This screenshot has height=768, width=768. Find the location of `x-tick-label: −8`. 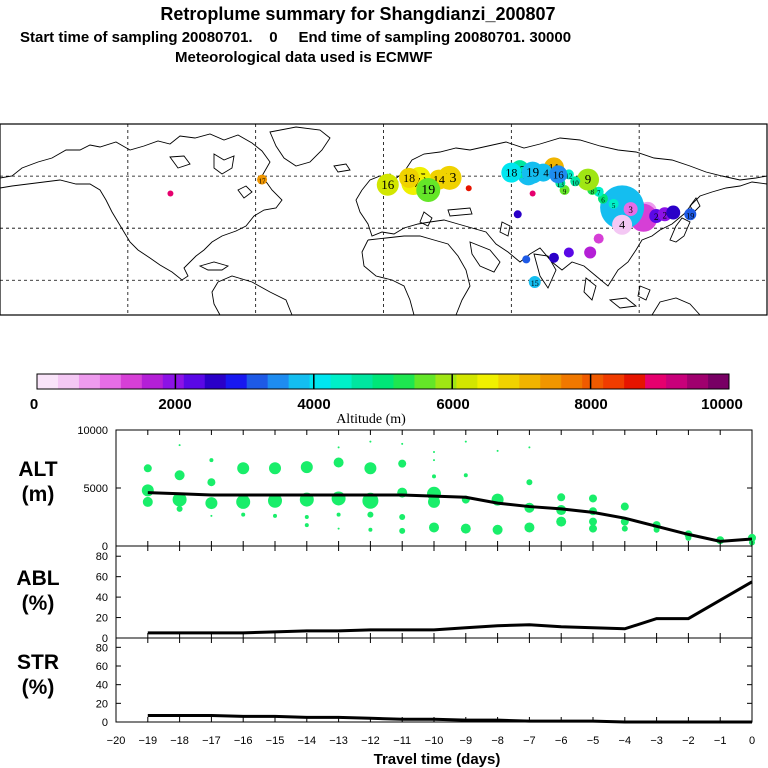

x-tick-label: −8 is located at coordinates (497, 741).